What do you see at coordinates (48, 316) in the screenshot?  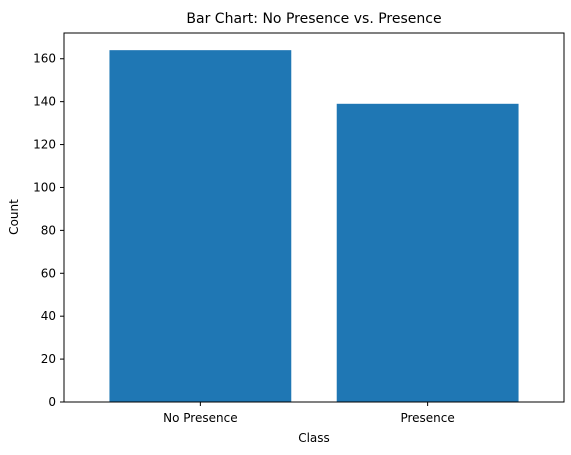 I see `y-tick-label: 40` at bounding box center [48, 316].